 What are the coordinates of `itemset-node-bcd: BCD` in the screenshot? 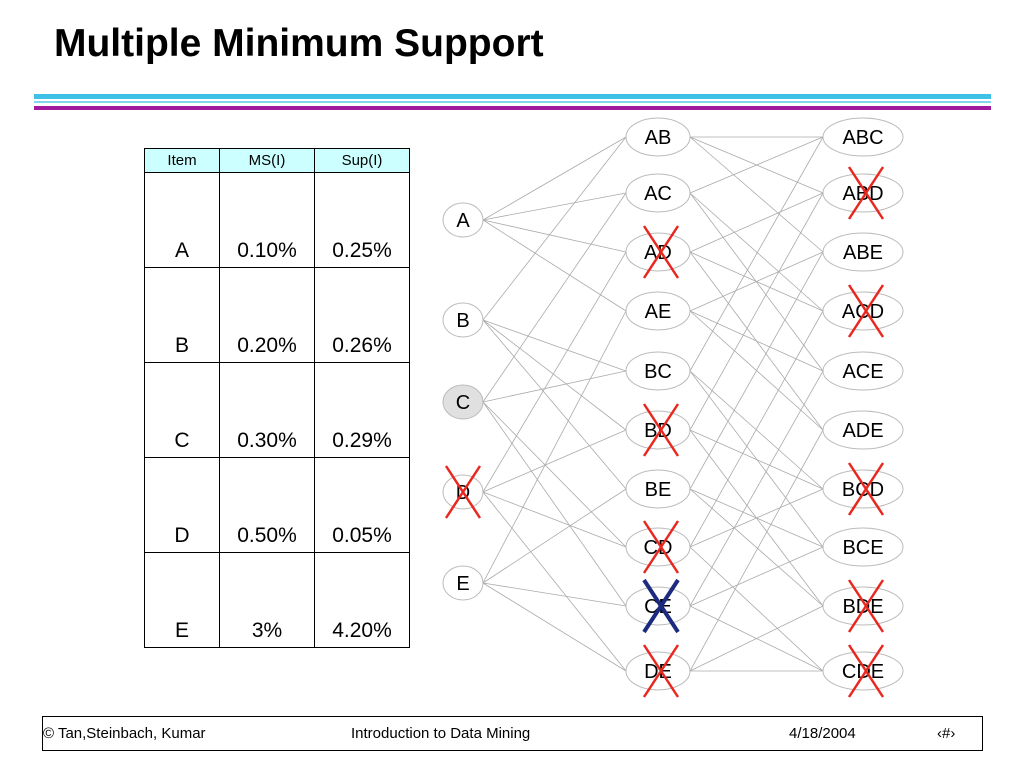 It's located at (863, 489).